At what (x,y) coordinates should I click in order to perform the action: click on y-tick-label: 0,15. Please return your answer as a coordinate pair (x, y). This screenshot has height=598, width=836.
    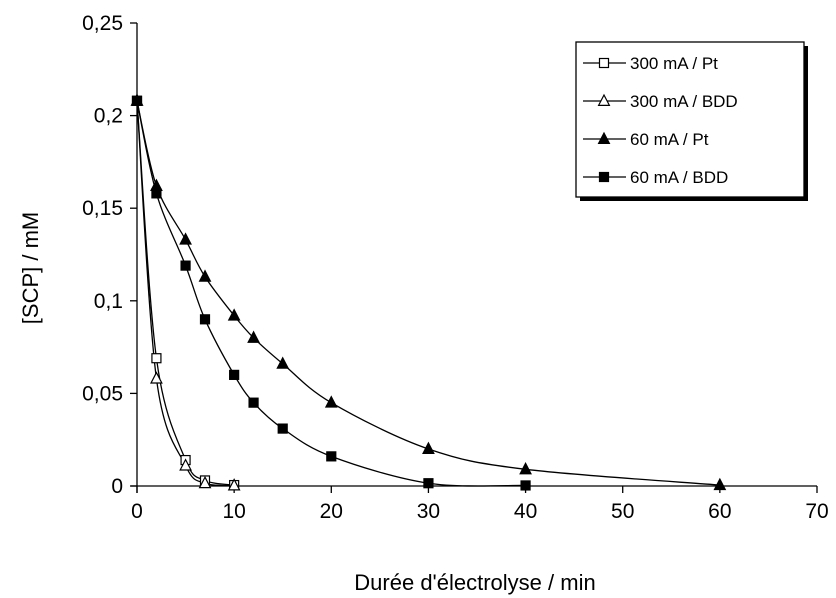
    Looking at the image, I should click on (102, 208).